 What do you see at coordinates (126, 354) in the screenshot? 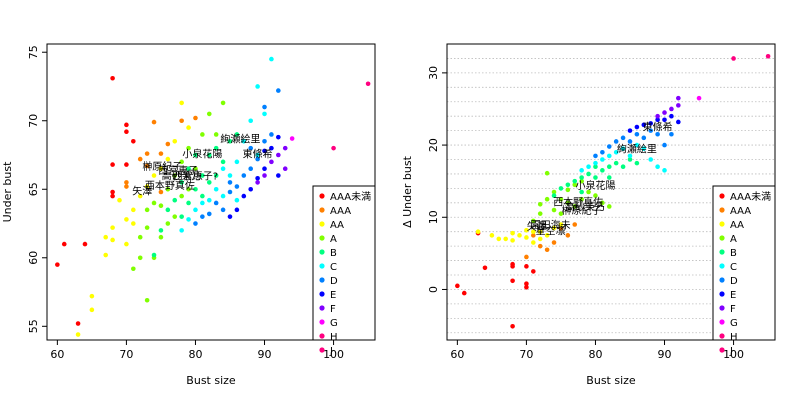
I see `x-tick-label: 70` at bounding box center [126, 354].